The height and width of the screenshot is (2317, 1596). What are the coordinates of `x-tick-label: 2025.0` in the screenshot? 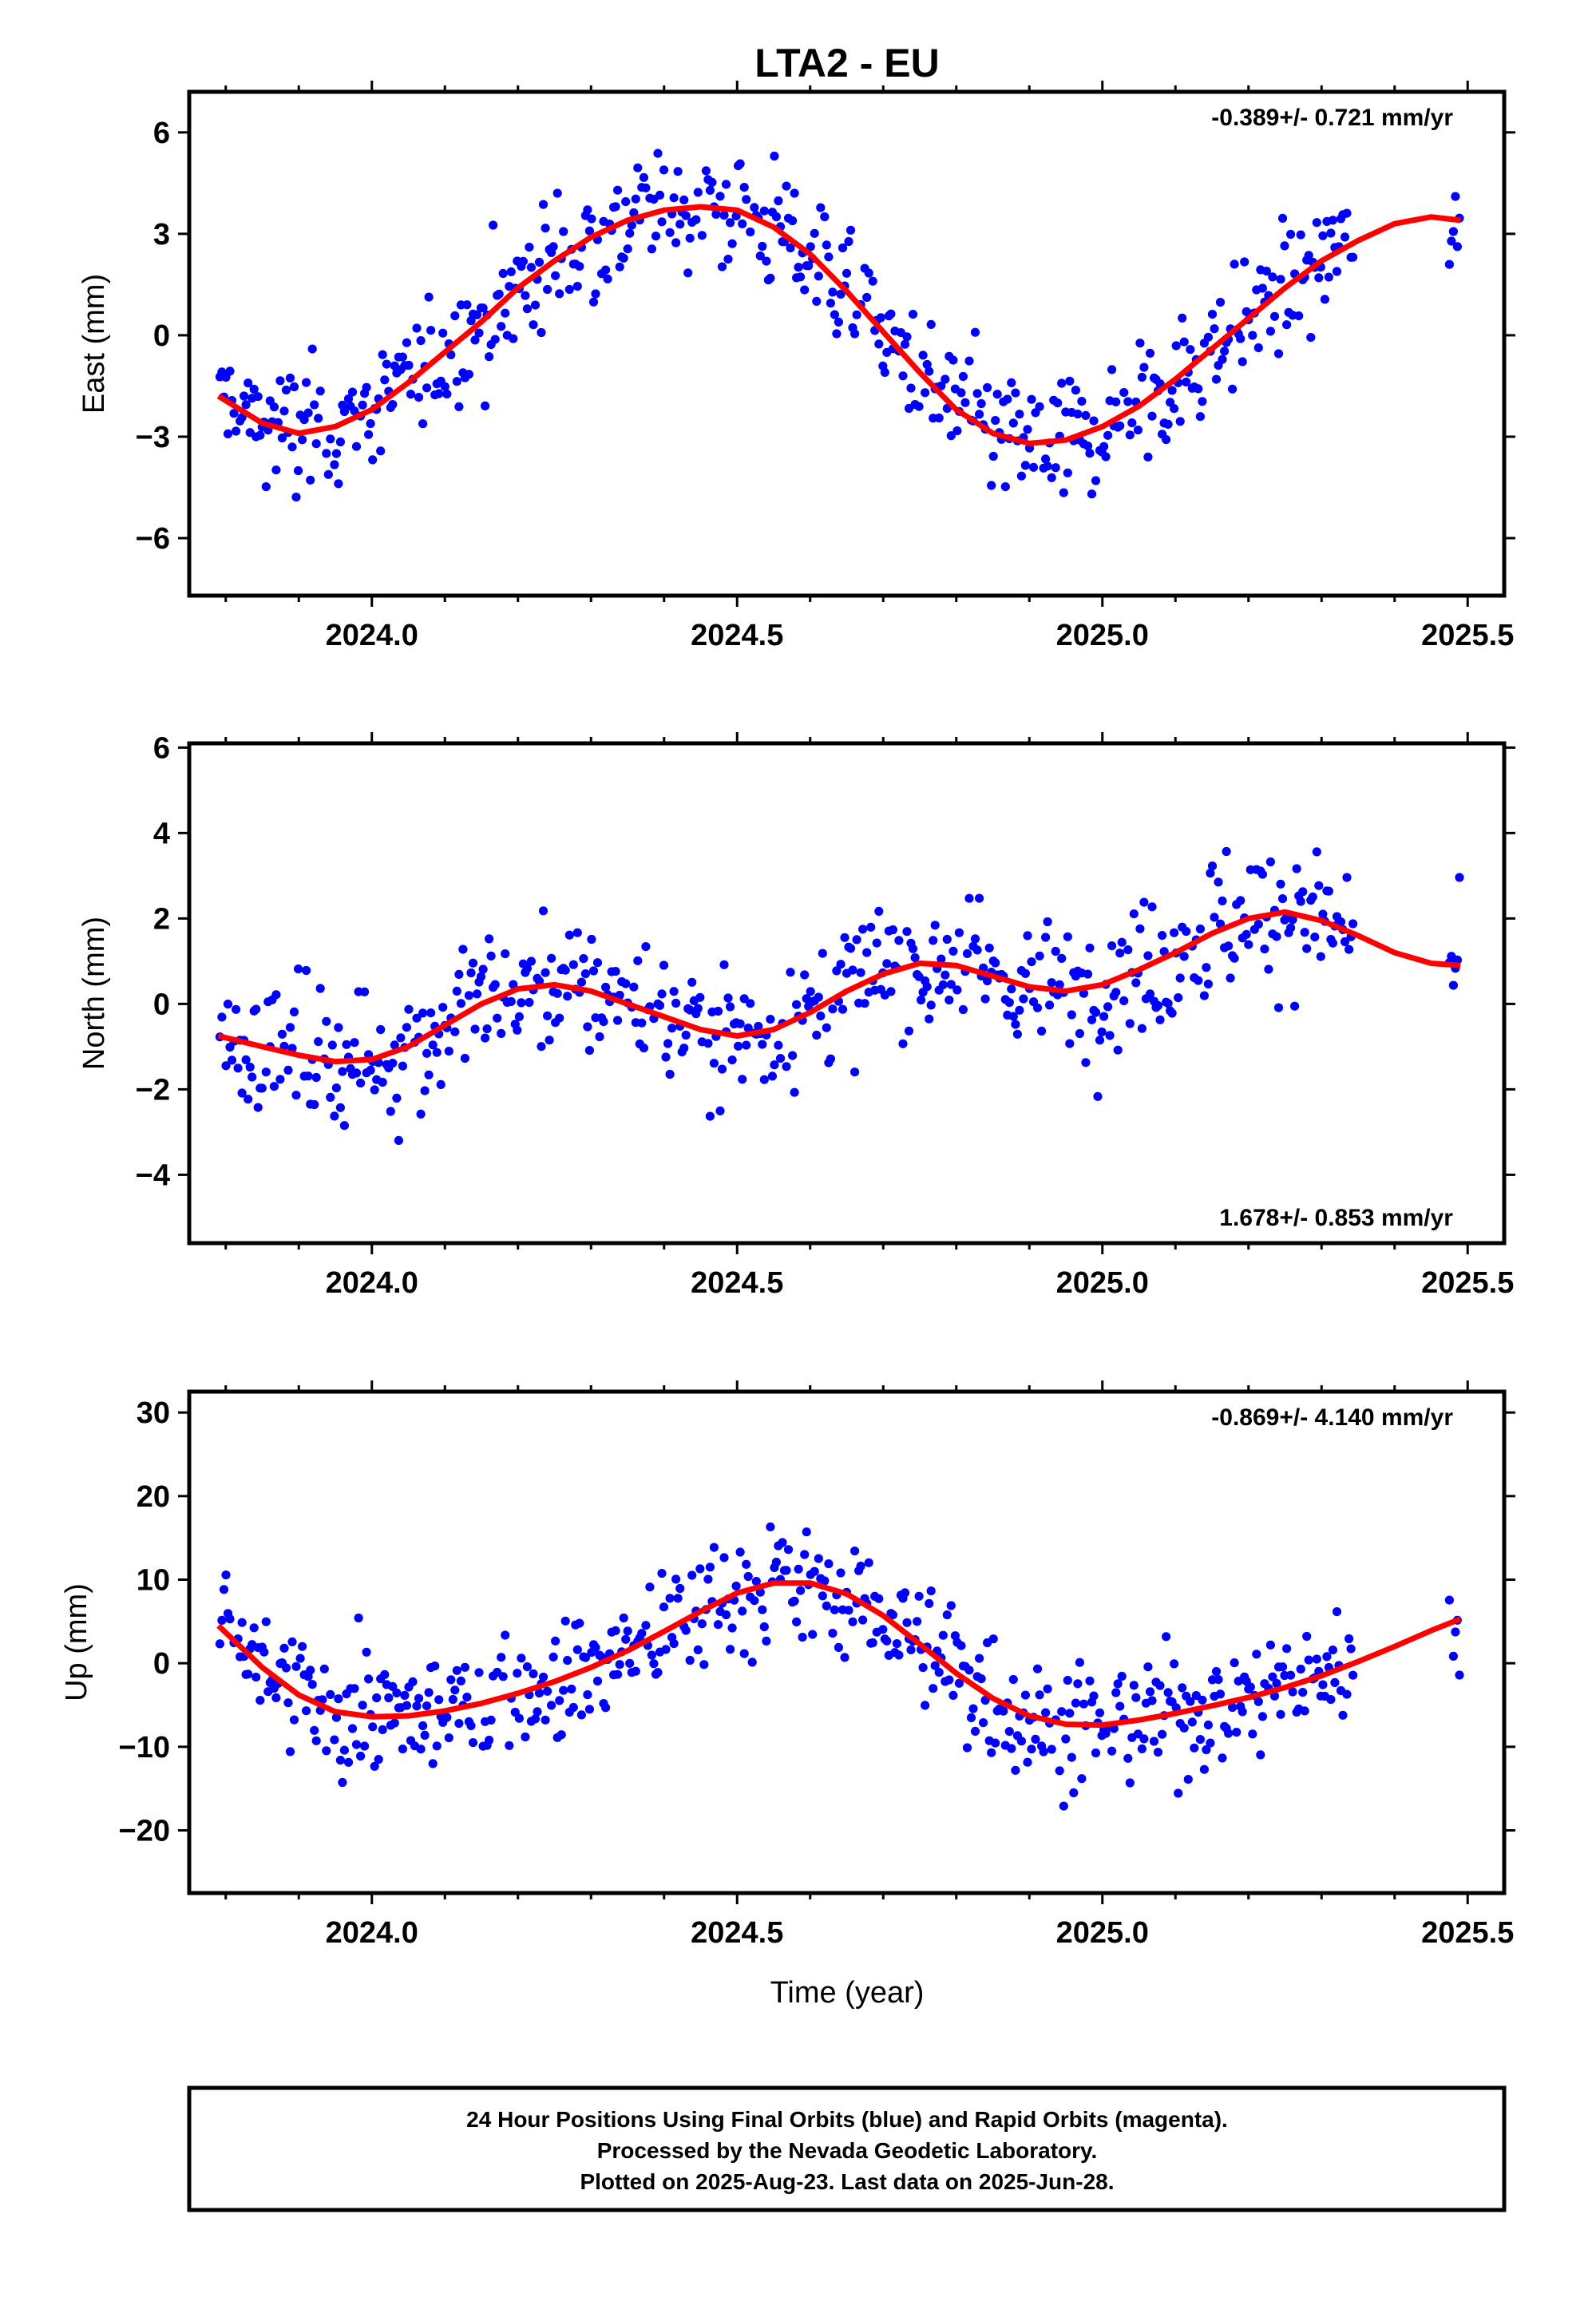 It's located at (1102, 1933).